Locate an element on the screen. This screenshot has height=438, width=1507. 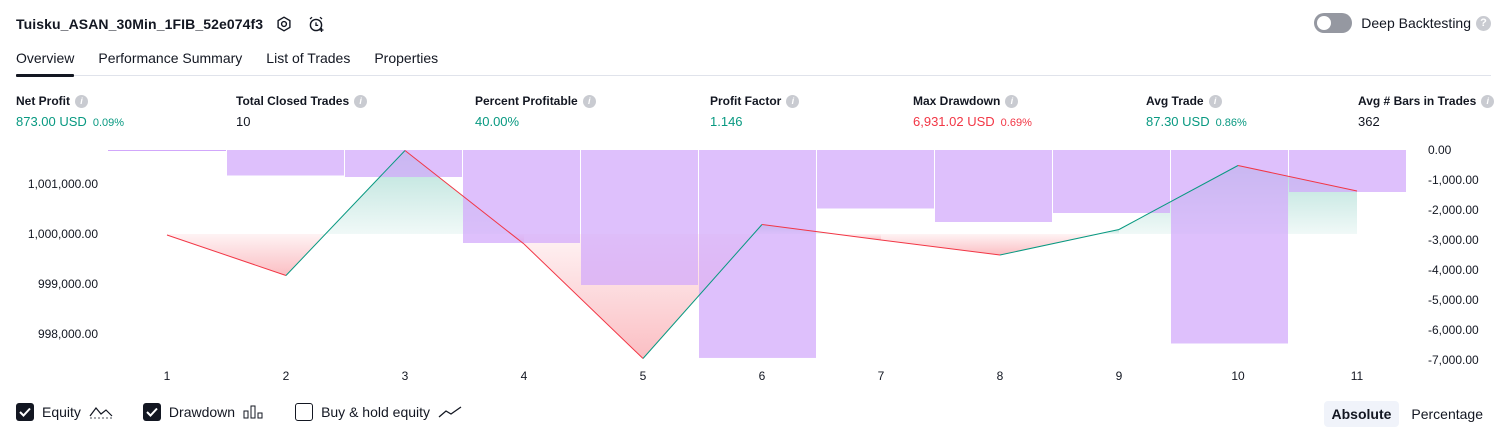
buy-hold-line-icon is located at coordinates (450, 412).